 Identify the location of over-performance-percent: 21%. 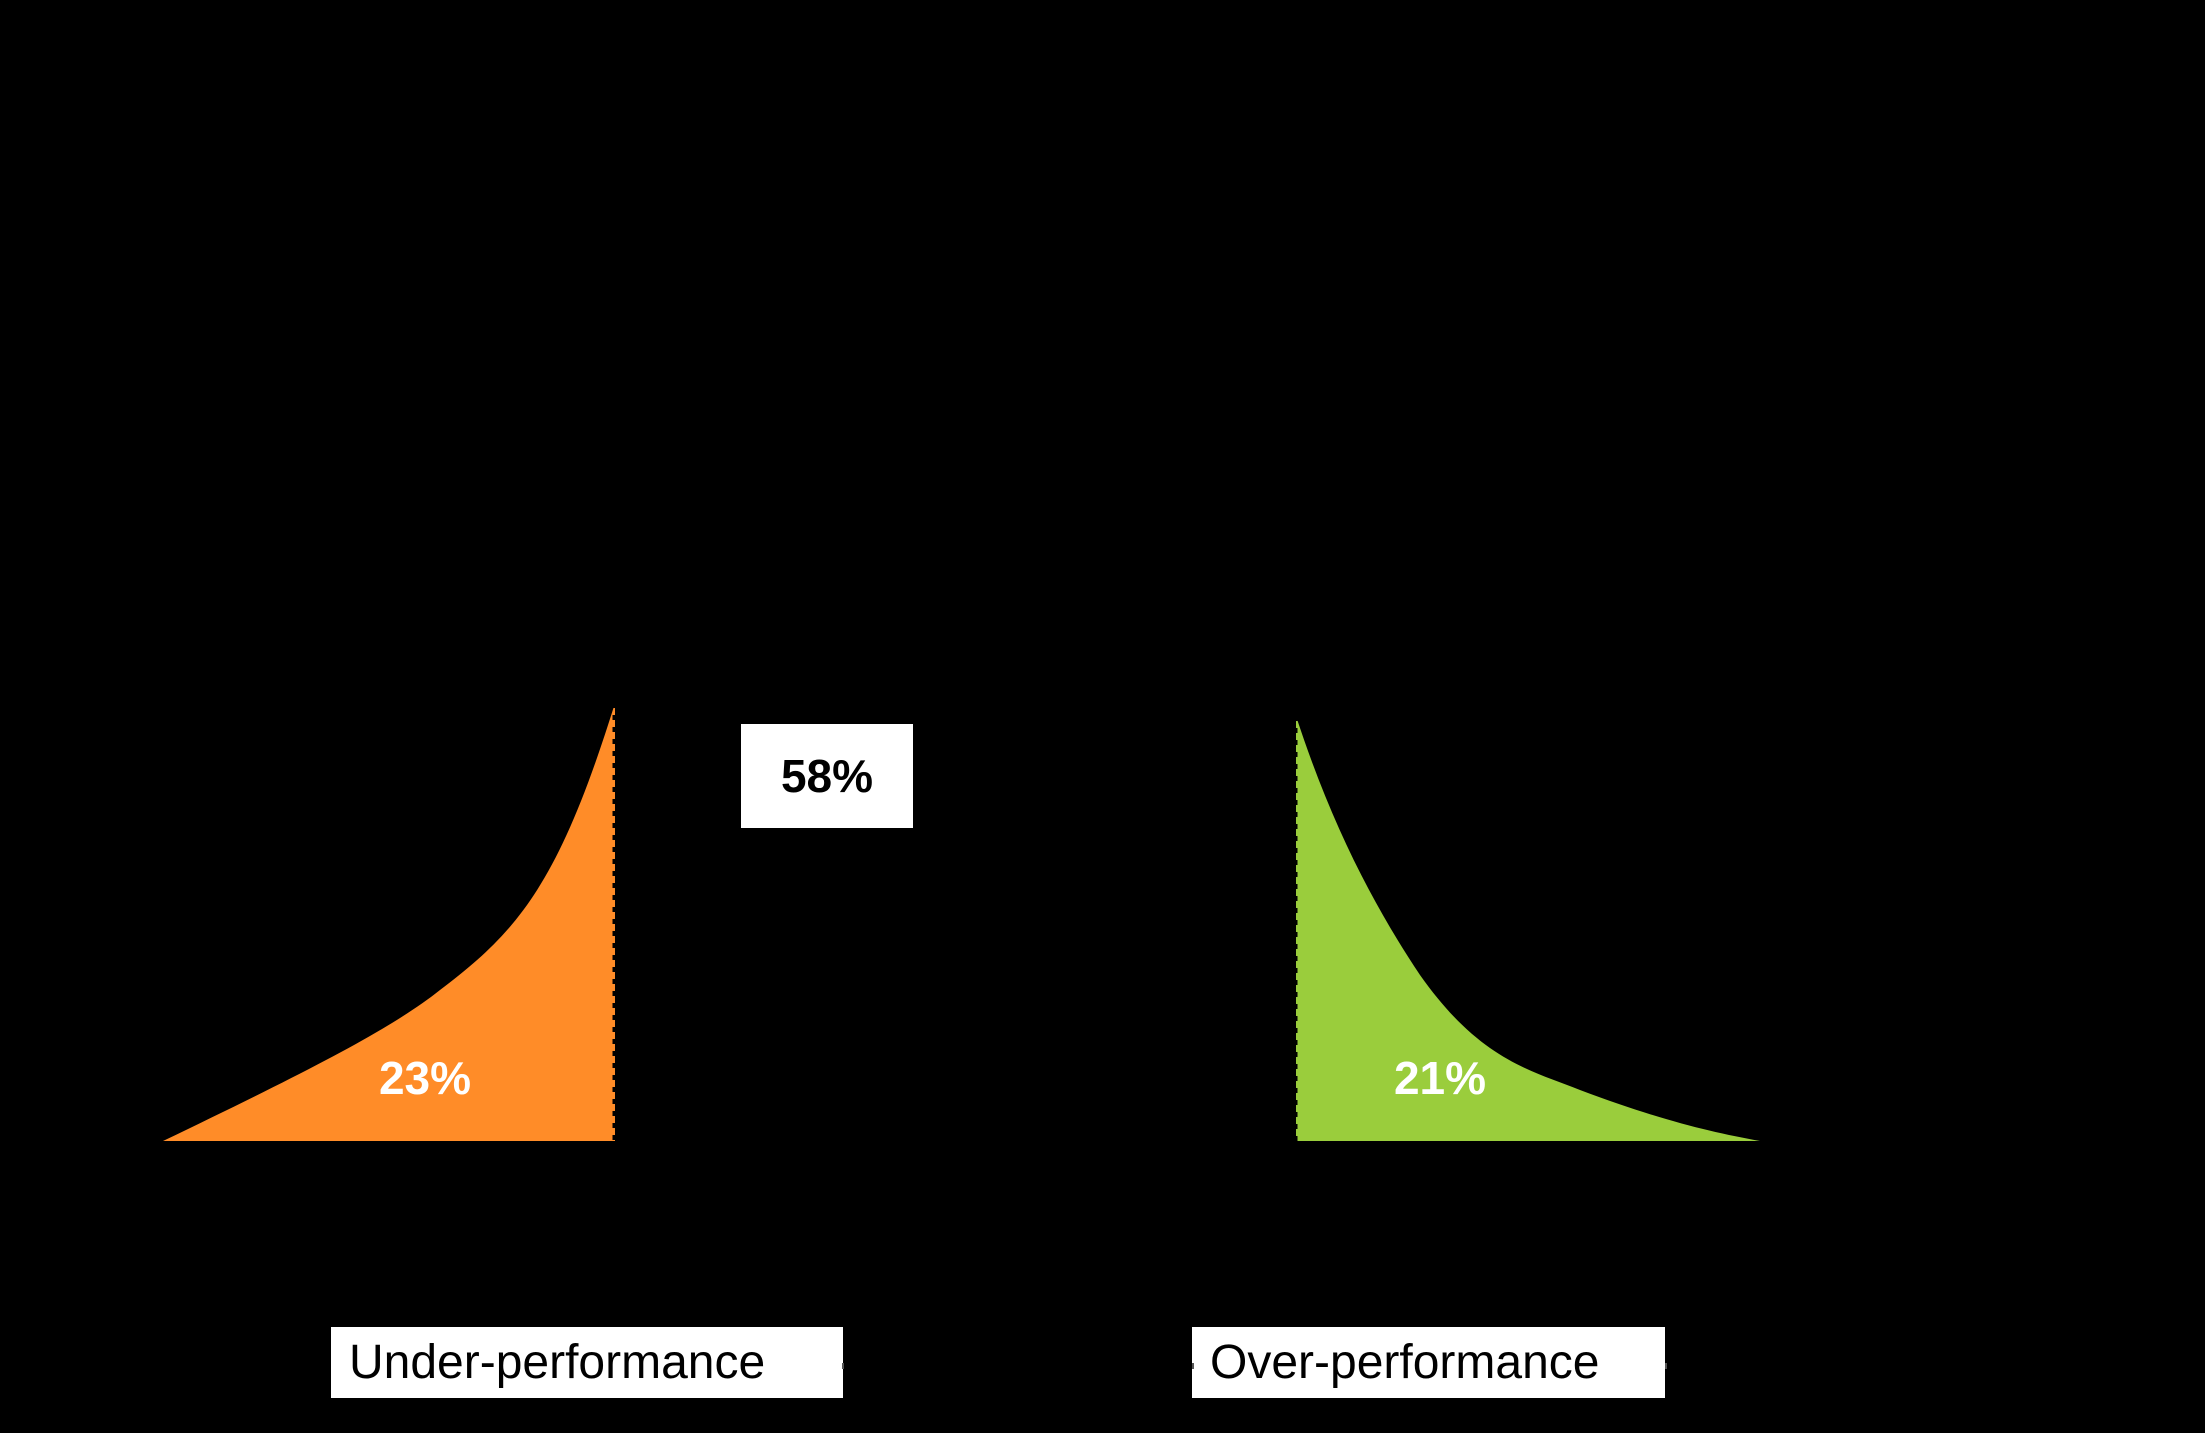
(1440, 1078).